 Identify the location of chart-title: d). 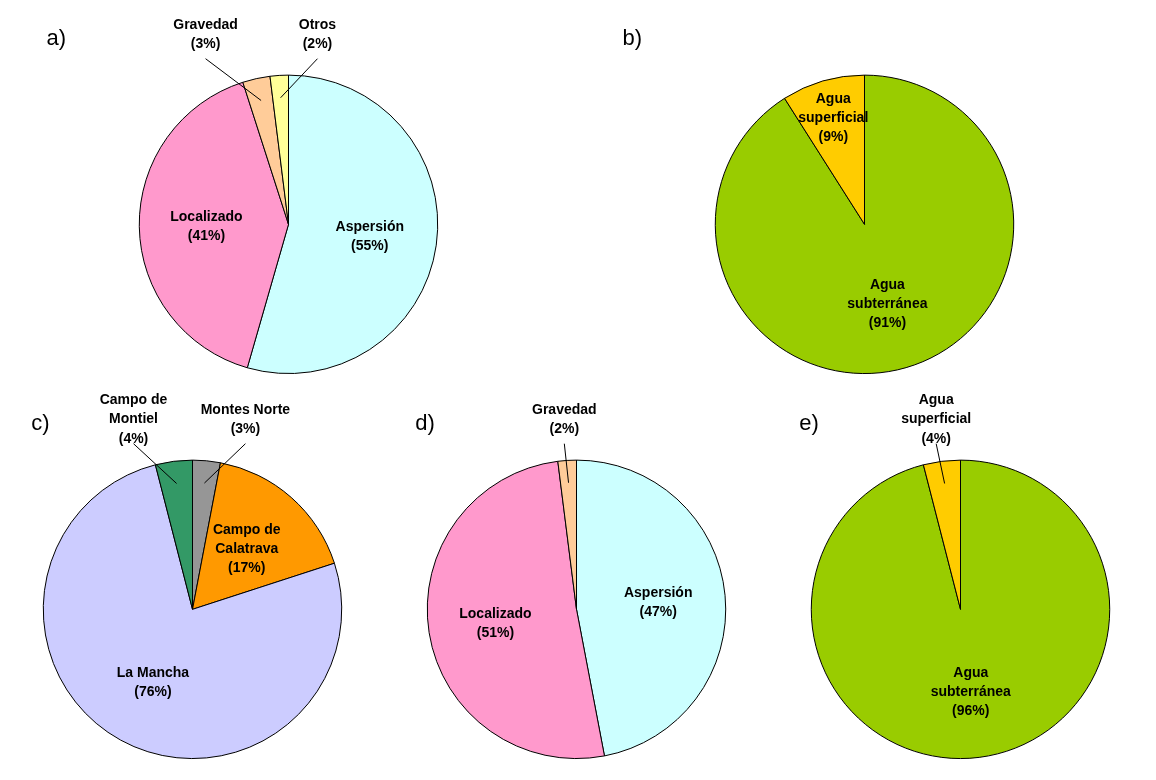
(425, 423).